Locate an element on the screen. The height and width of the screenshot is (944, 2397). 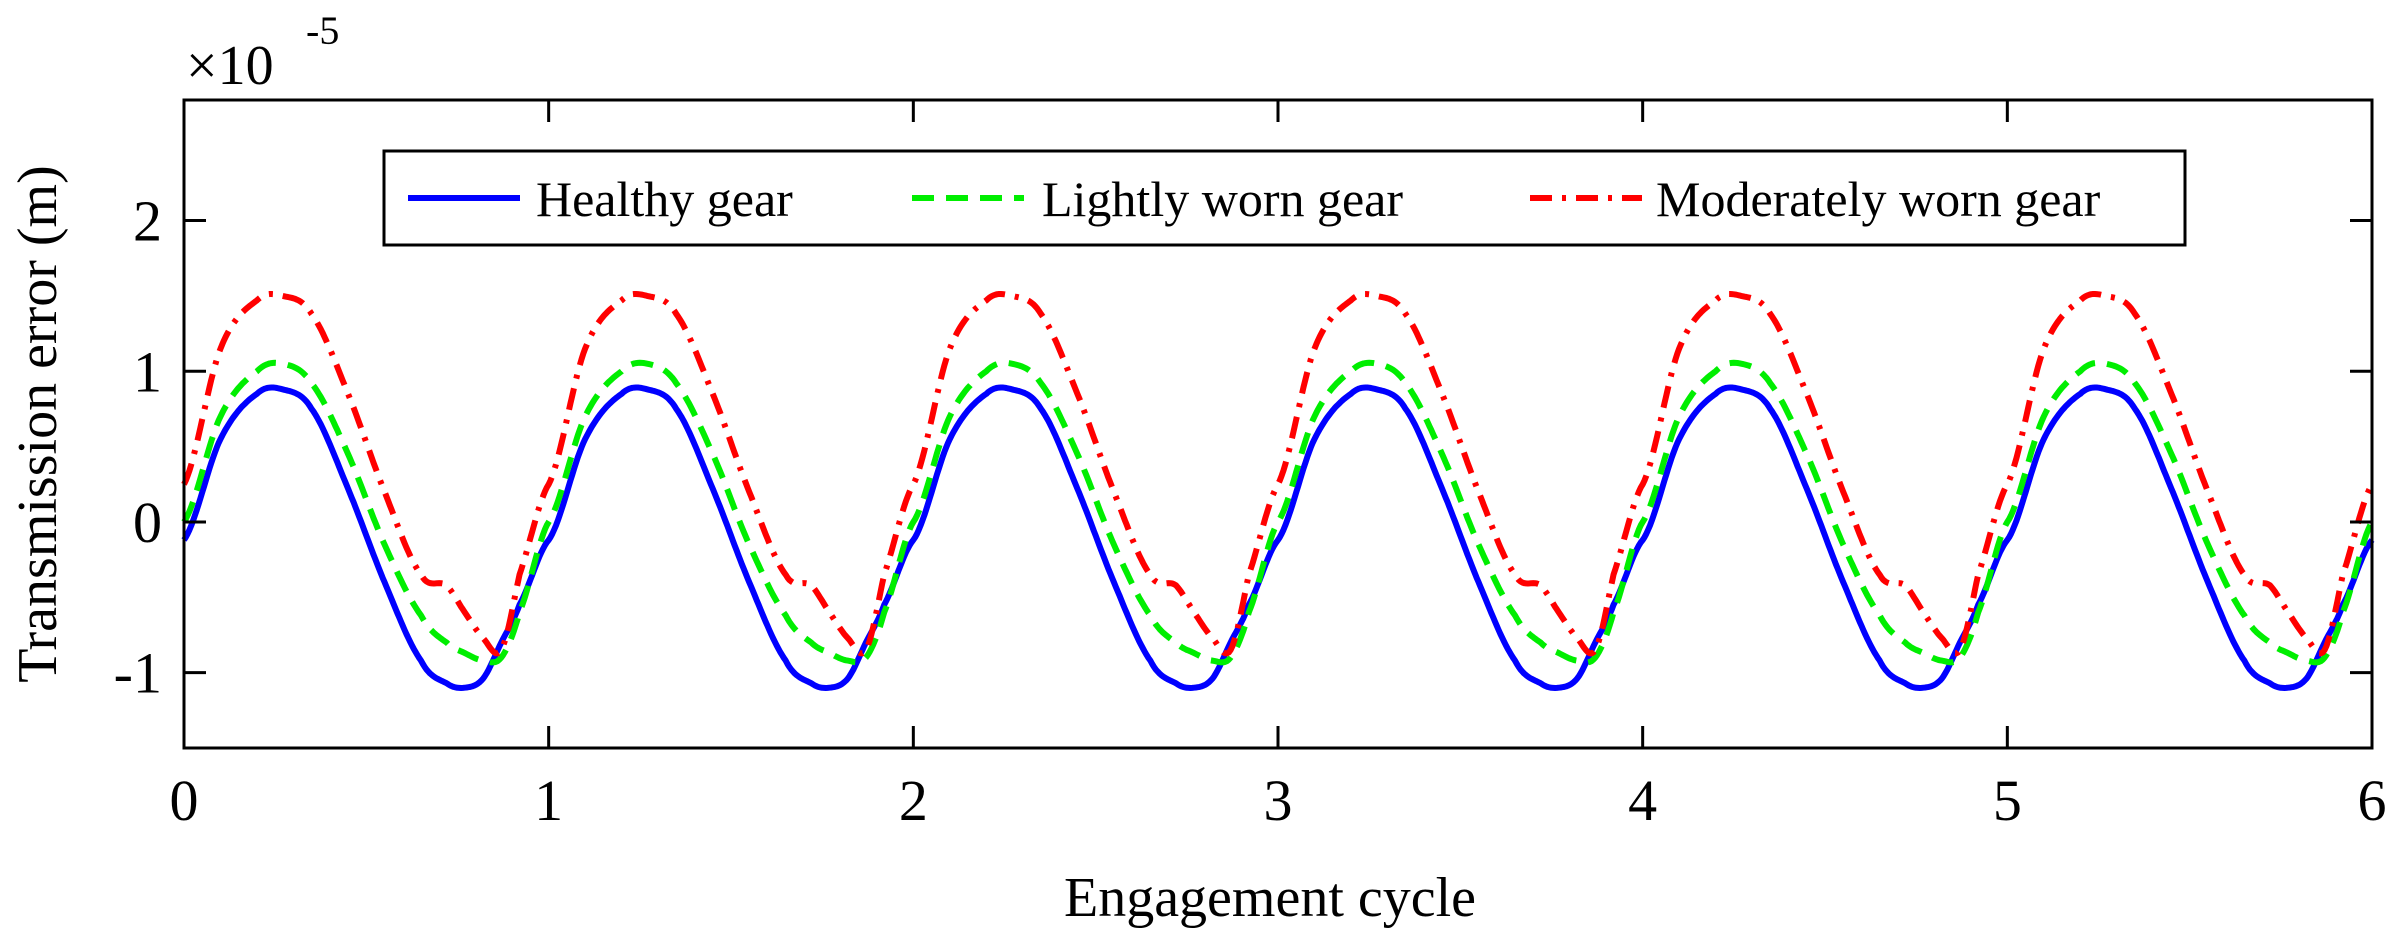
legend-label-healthy: Healthy gear is located at coordinates (664, 199).